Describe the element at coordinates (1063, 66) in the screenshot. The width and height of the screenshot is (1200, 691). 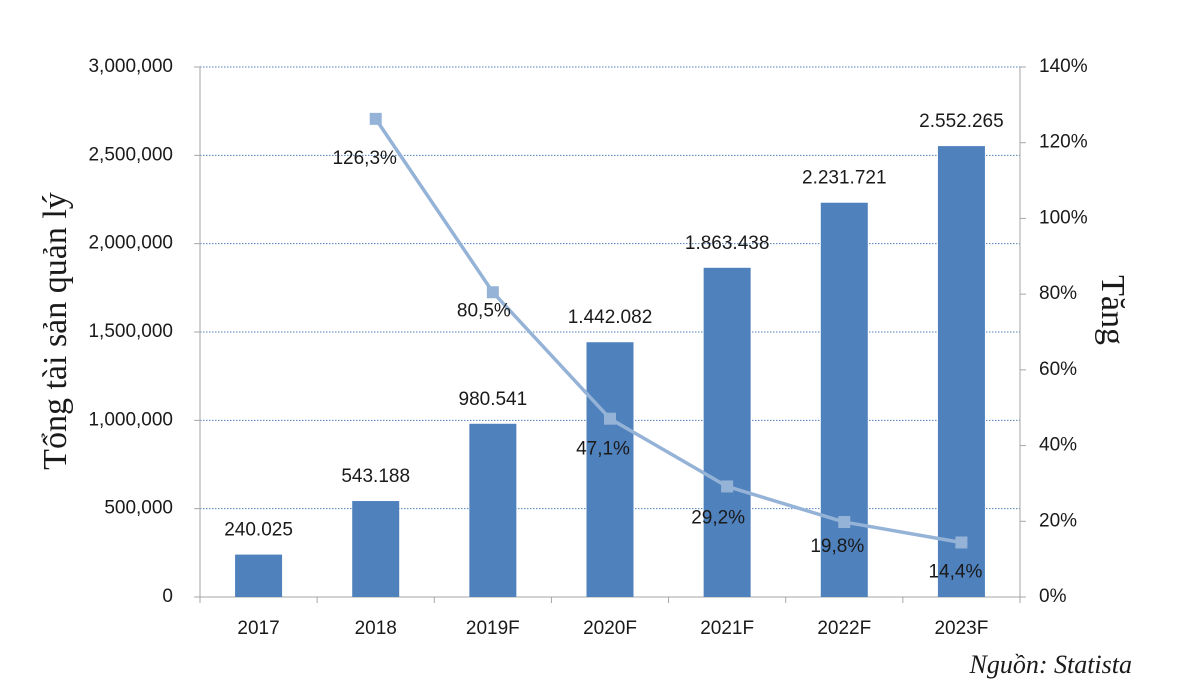
I see `y-right-tick-label: 140%` at that location.